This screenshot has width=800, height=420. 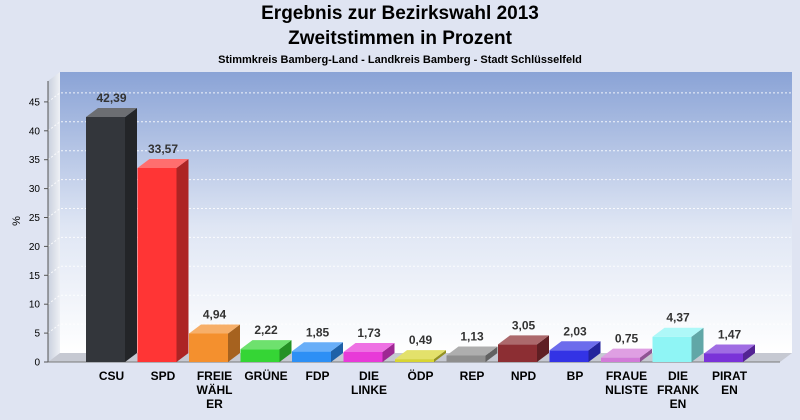 I want to click on bar-value-label: 33,57, so click(x=163, y=149).